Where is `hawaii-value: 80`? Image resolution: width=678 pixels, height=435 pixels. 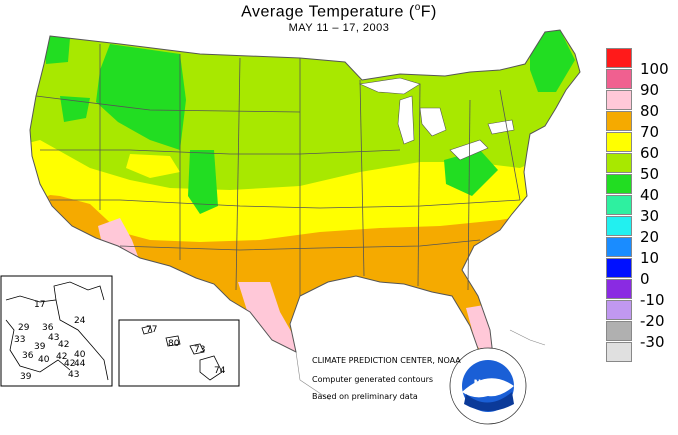
hawaii-value: 80 is located at coordinates (174, 344).